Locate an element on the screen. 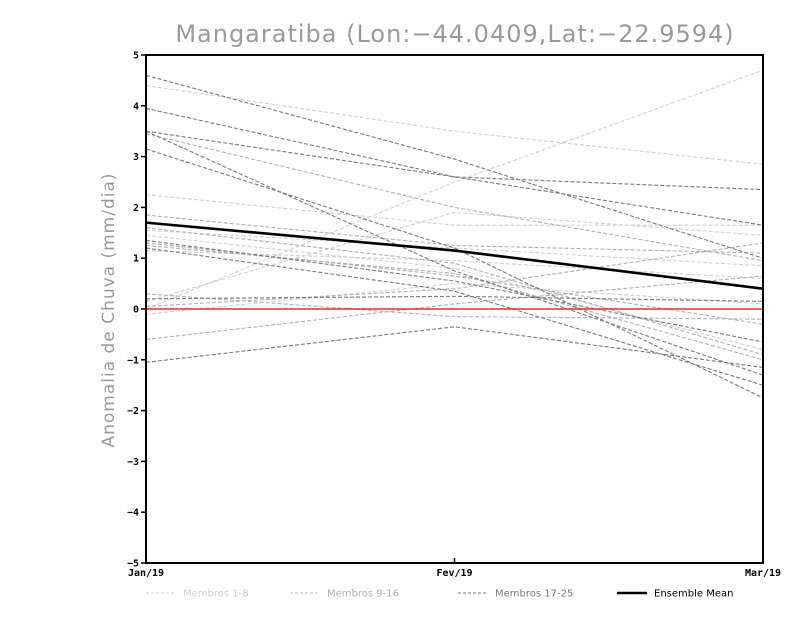 This screenshot has height=618, width=800. legend-label: Membros 1-8 is located at coordinates (216, 594).